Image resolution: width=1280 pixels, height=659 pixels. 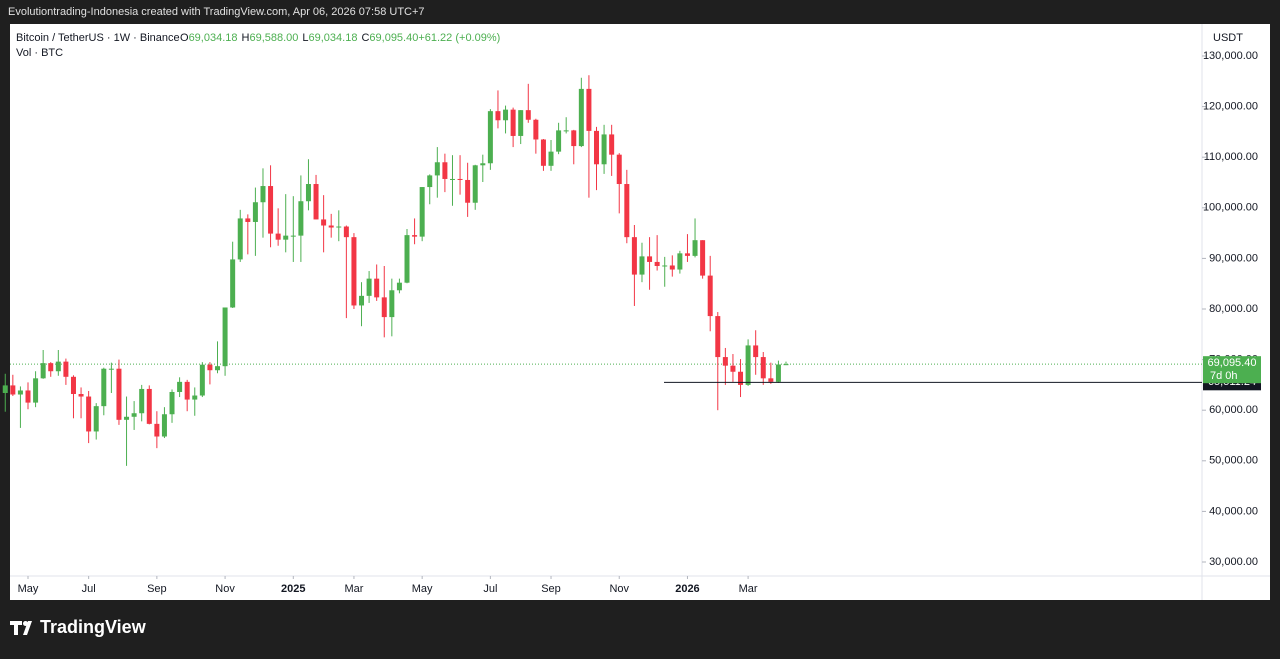 What do you see at coordinates (25, 623) in the screenshot?
I see `logo-dot` at bounding box center [25, 623].